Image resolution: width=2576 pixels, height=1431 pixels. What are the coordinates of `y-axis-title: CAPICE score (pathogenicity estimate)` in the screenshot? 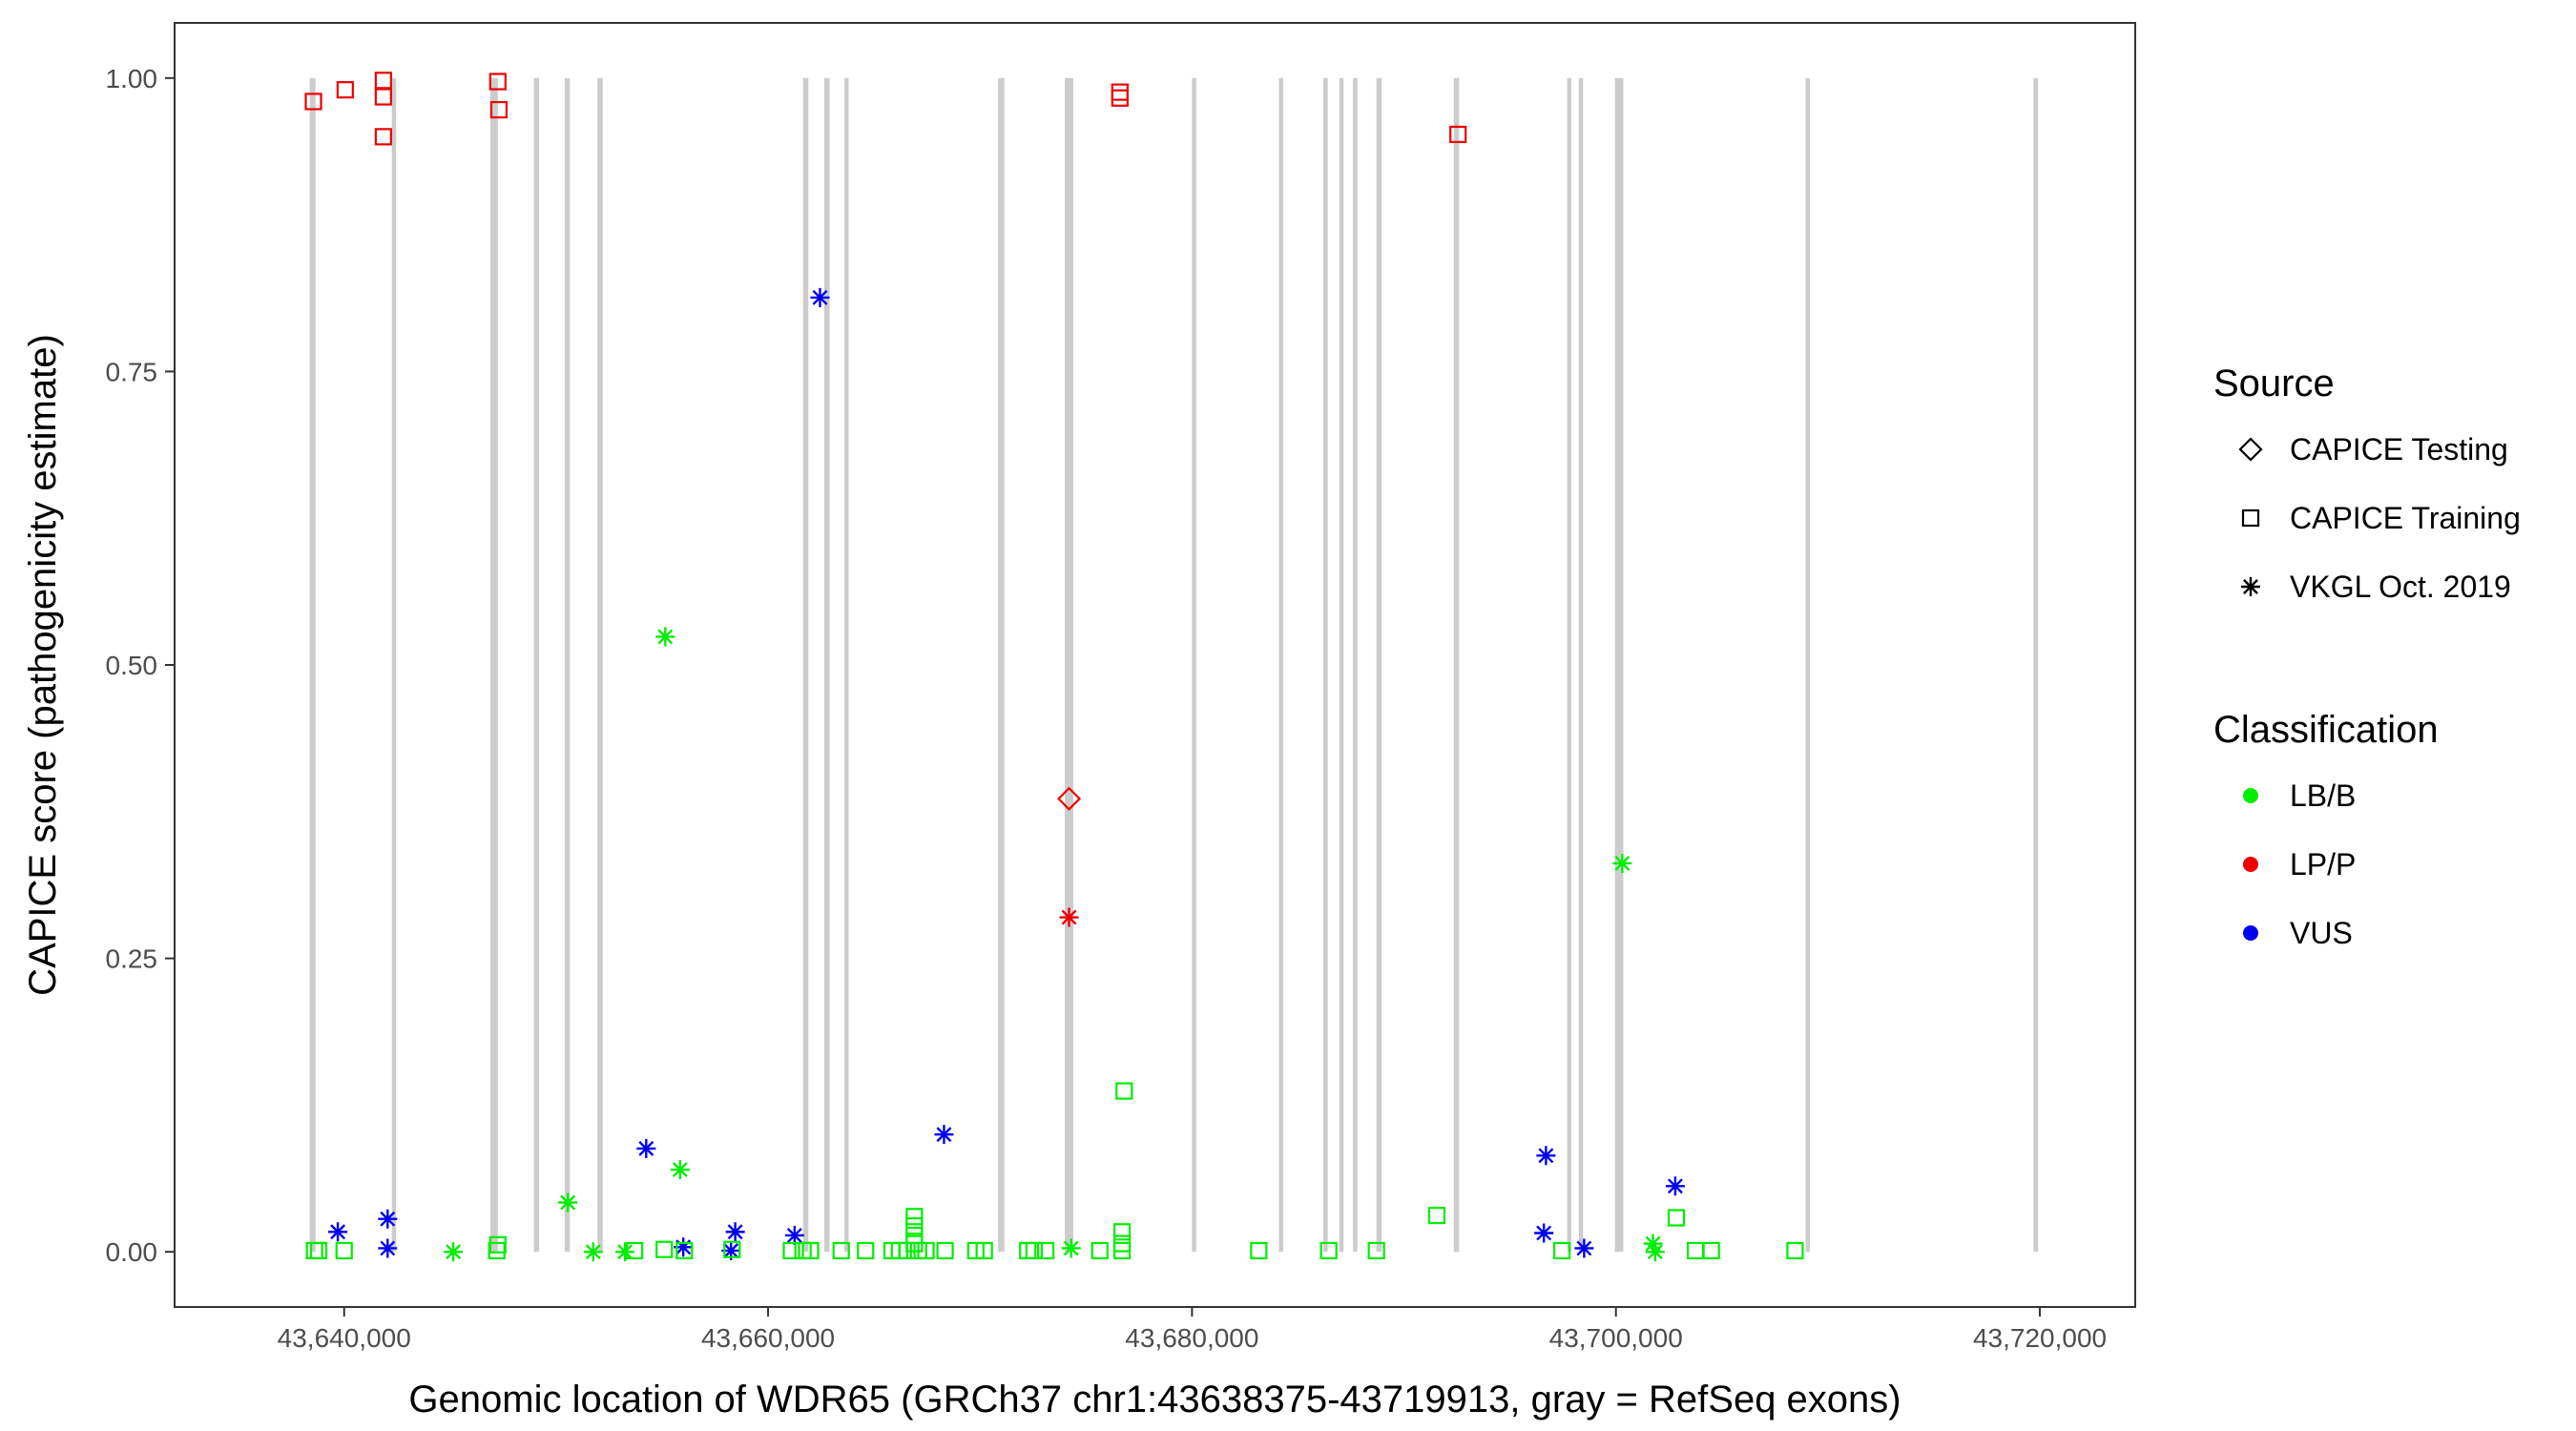 It's located at (43, 665).